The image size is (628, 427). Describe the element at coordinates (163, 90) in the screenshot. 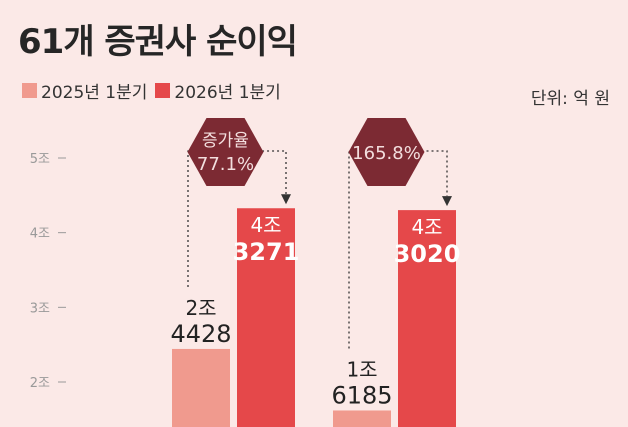

I see `legend-swatch-2026` at that location.